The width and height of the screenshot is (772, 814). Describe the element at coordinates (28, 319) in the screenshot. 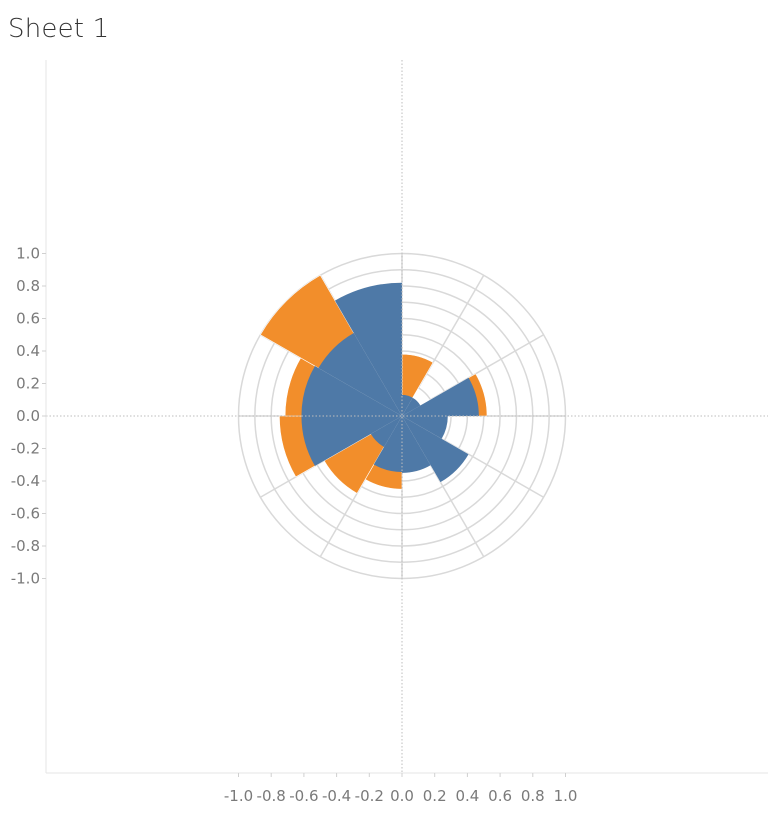

I see `y-tick-label: 0.6` at that location.